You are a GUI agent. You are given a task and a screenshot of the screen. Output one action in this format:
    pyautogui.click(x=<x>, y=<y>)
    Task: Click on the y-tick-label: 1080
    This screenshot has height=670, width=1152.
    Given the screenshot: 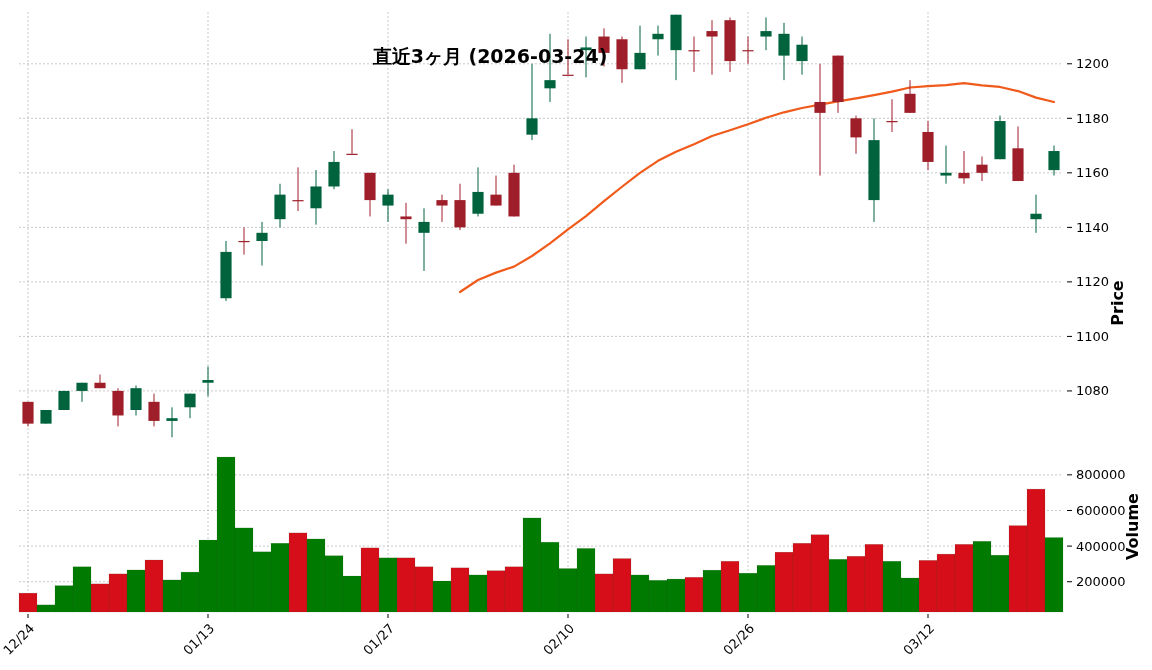 What is the action you would take?
    pyautogui.click(x=1093, y=391)
    